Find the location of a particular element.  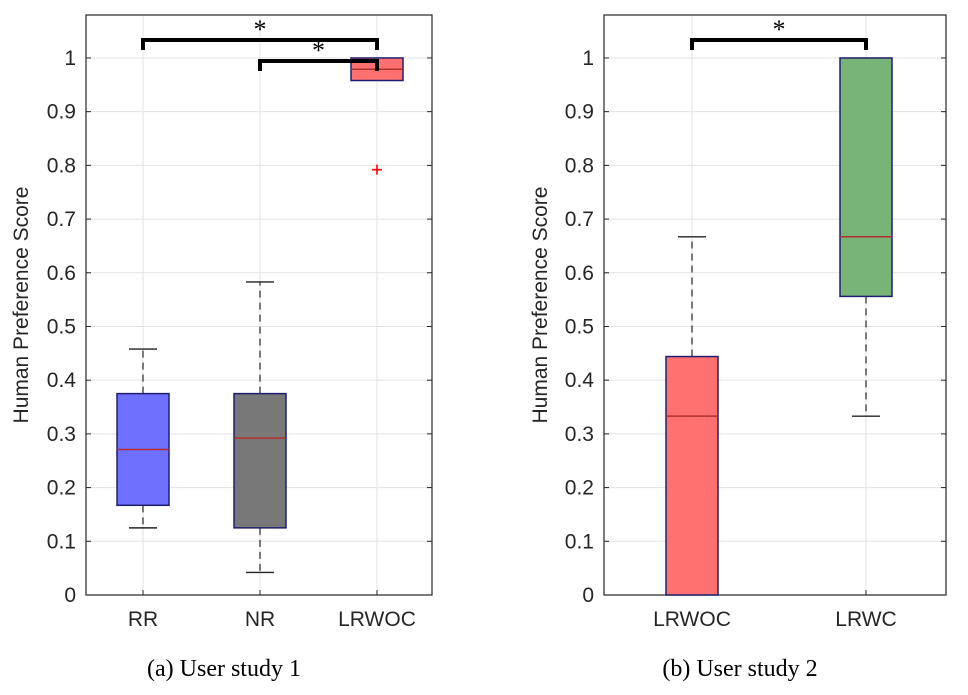

box-NR is located at coordinates (260, 460).